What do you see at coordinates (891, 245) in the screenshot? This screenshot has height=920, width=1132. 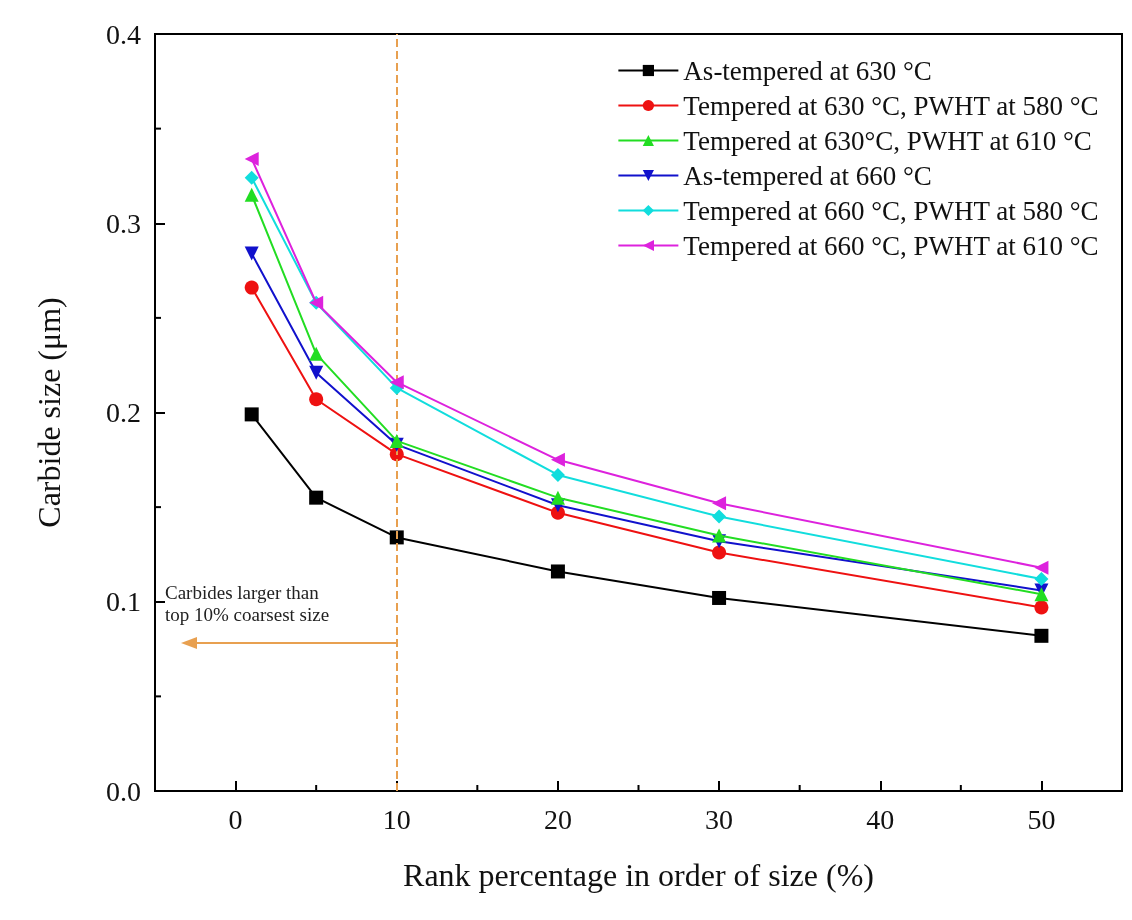 I see `legend-label: Tempered at 660 °C, PWHT at 610 °C` at bounding box center [891, 245].